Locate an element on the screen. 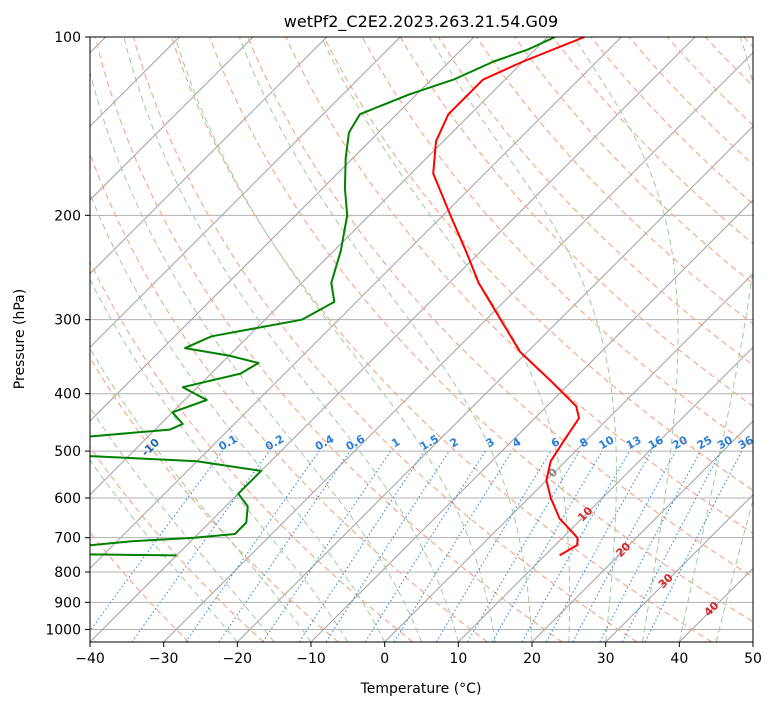 The width and height of the screenshot is (775, 708). y-tick-label: 300 is located at coordinates (67, 321).